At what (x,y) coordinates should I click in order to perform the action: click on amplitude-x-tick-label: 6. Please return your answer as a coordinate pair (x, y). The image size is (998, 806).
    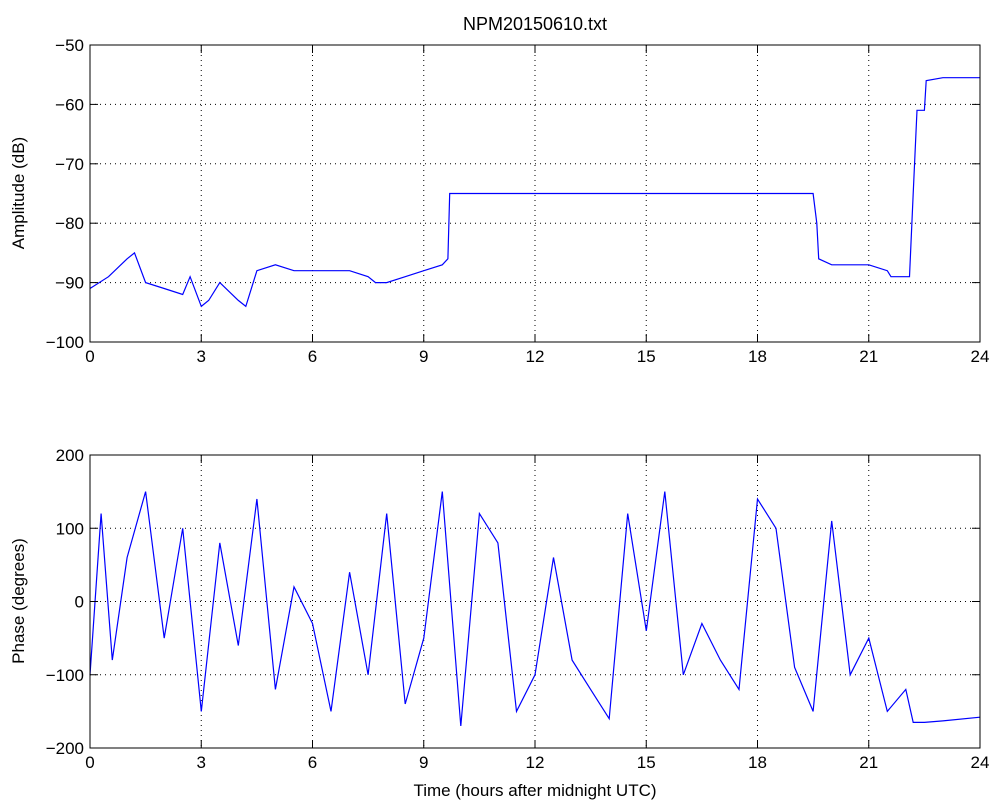
    Looking at the image, I should click on (312, 356).